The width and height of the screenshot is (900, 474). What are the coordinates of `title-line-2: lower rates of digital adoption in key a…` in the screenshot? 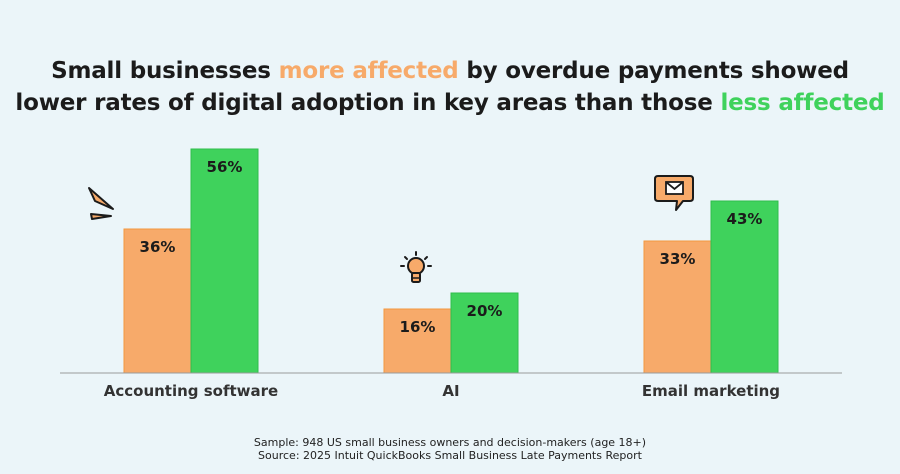 It's located at (450, 103).